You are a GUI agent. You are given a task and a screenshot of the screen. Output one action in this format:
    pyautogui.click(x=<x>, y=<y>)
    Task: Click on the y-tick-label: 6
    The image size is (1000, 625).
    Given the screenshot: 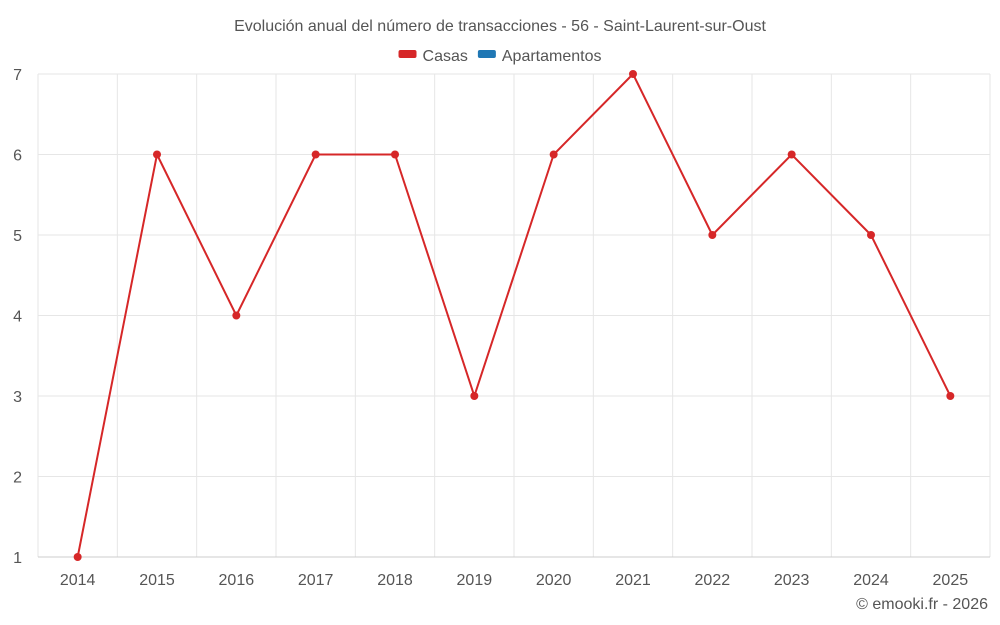 What is the action you would take?
    pyautogui.click(x=17, y=156)
    